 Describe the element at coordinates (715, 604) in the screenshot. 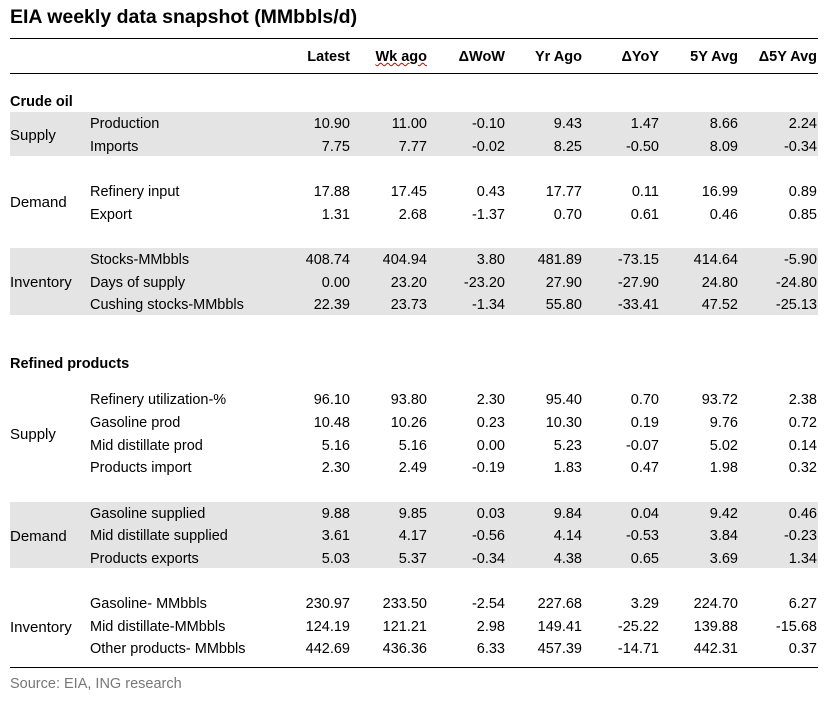

I see `cell-value: 224.70` at that location.